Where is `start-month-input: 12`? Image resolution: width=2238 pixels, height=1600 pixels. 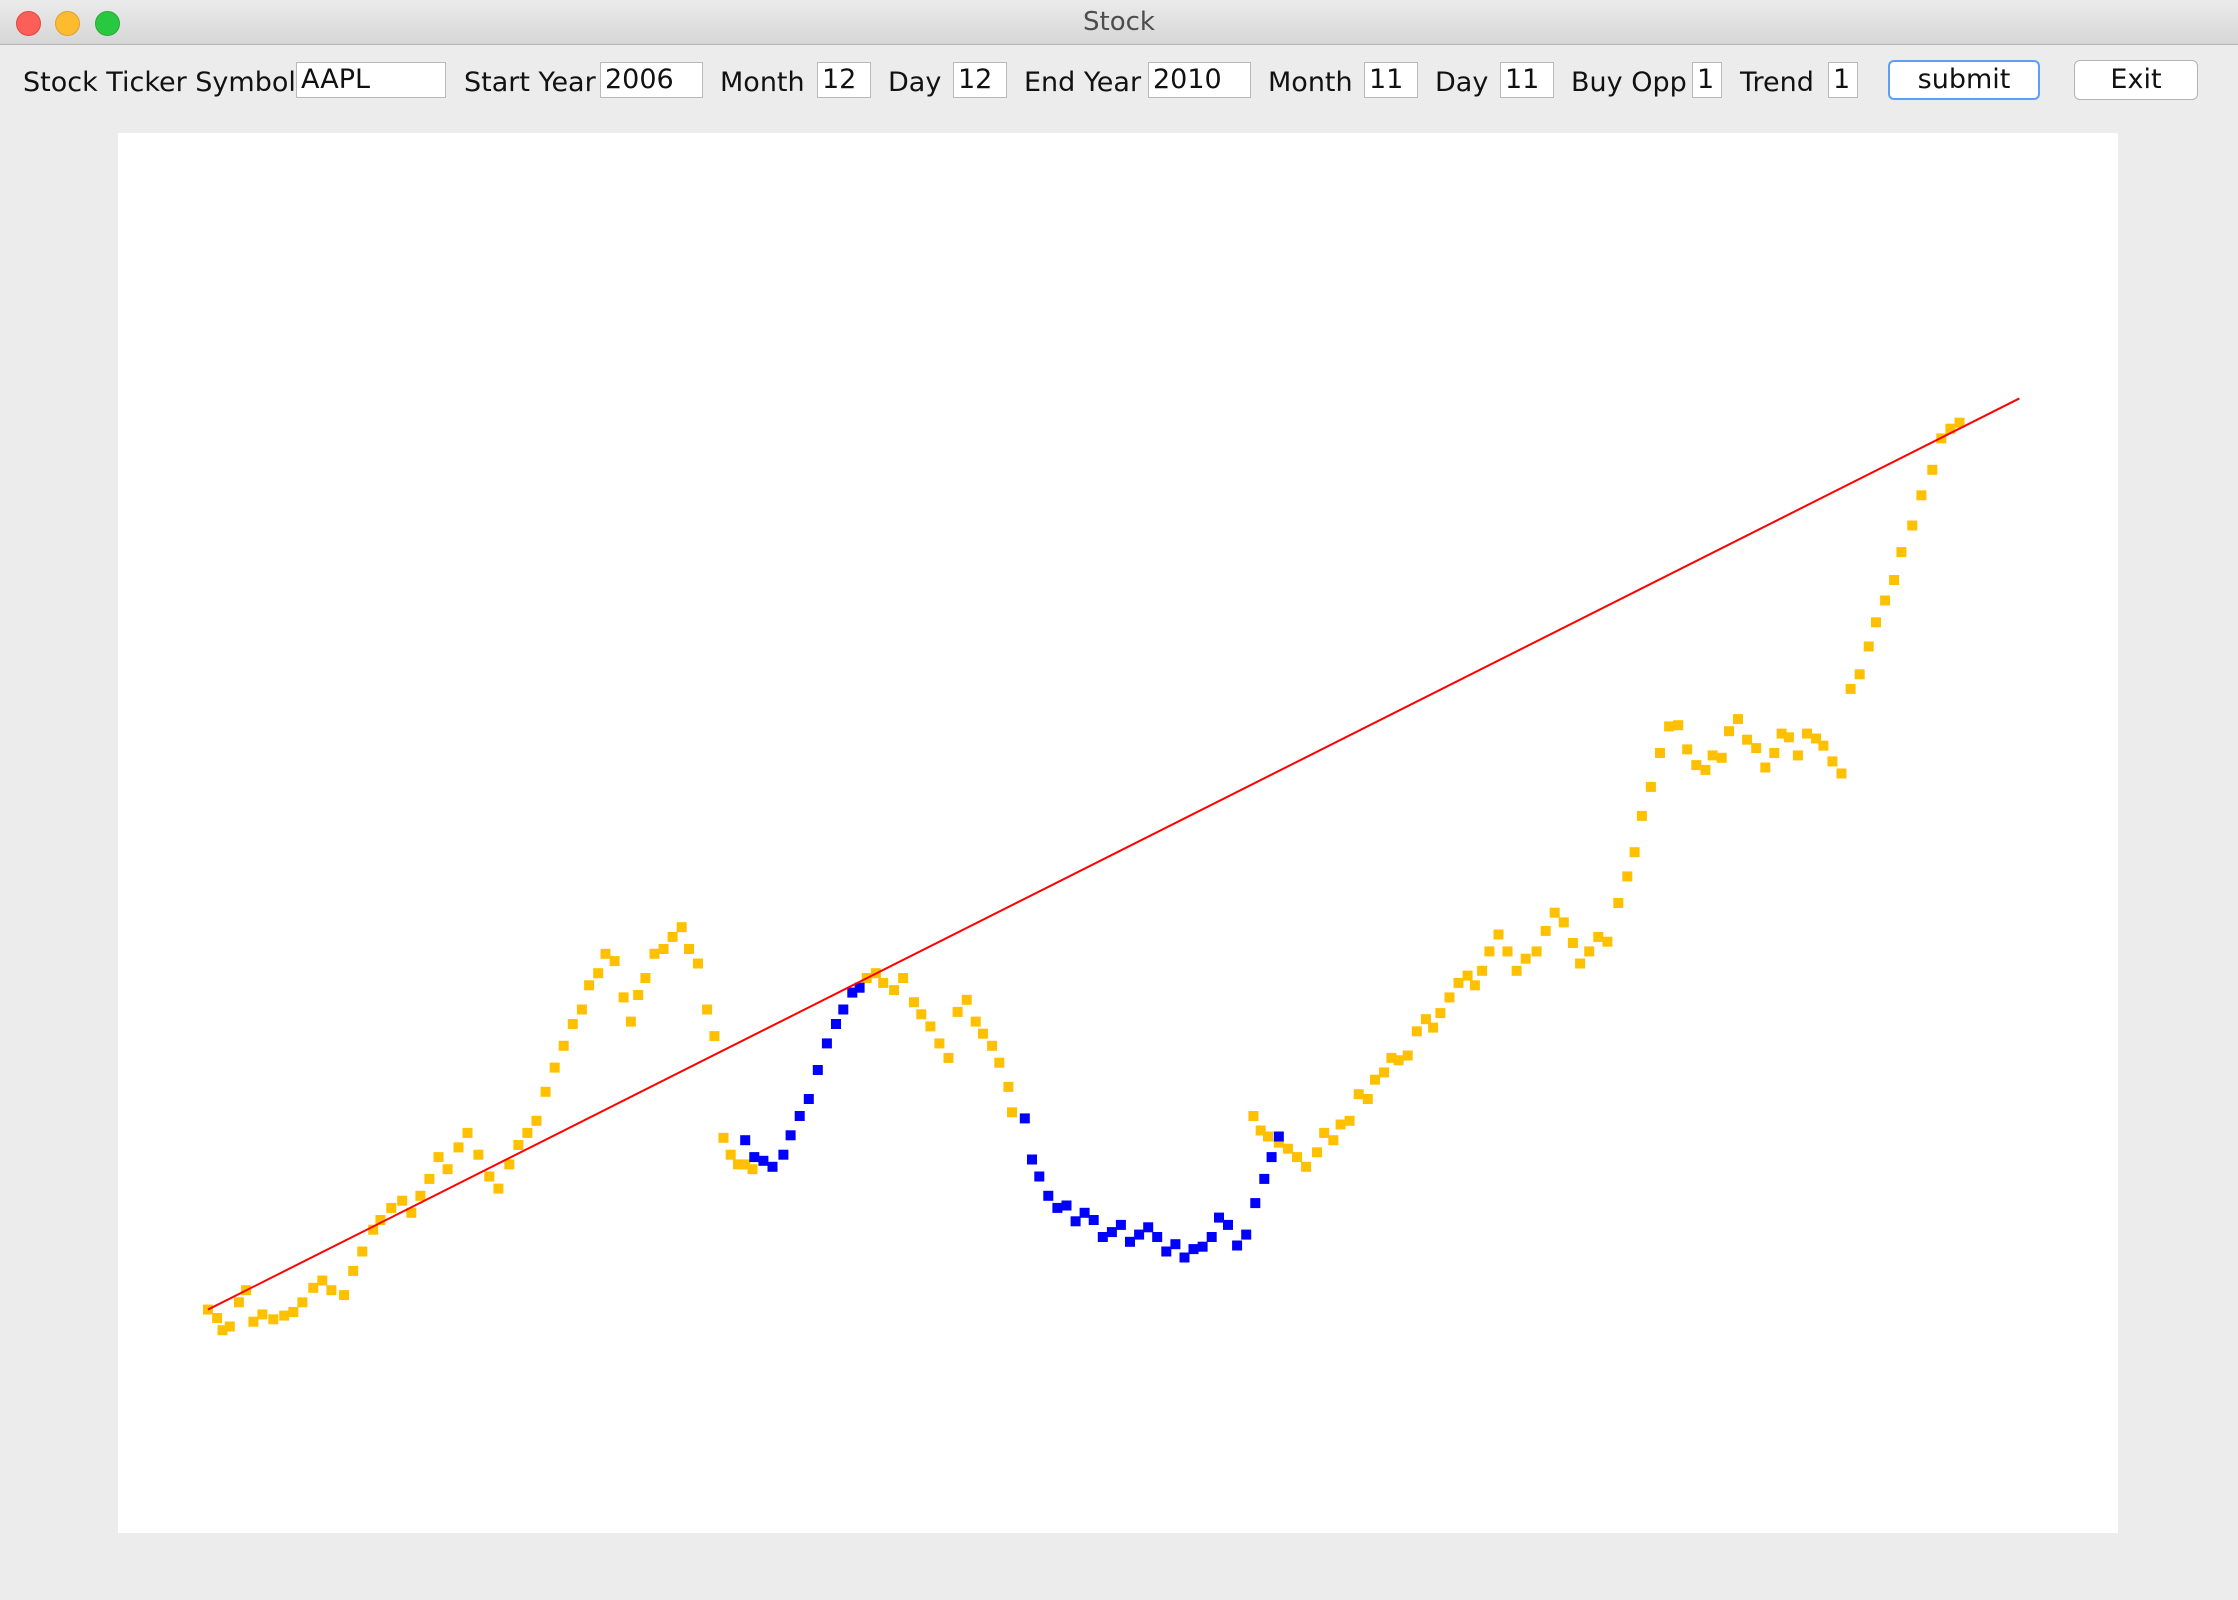
start-month-input: 12 is located at coordinates (844, 80).